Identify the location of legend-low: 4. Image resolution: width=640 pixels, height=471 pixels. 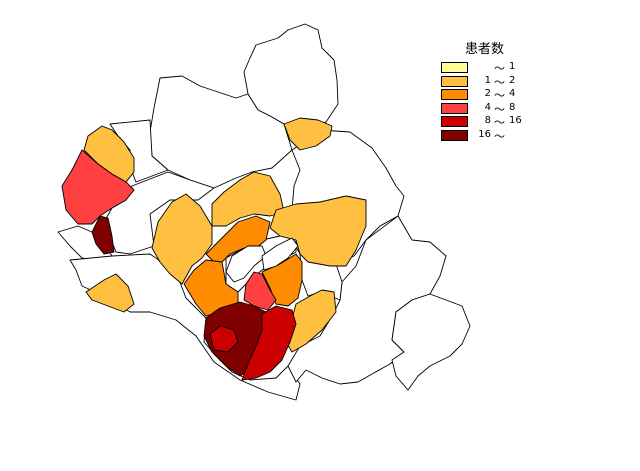
(487, 107).